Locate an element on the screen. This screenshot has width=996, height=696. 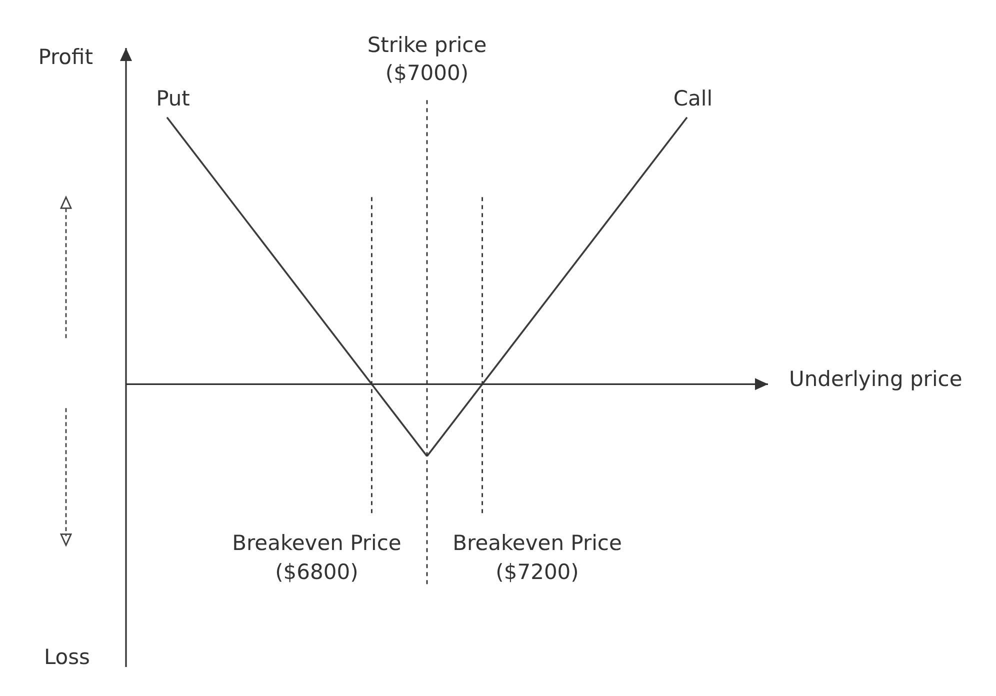
series-label: Call is located at coordinates (693, 98).